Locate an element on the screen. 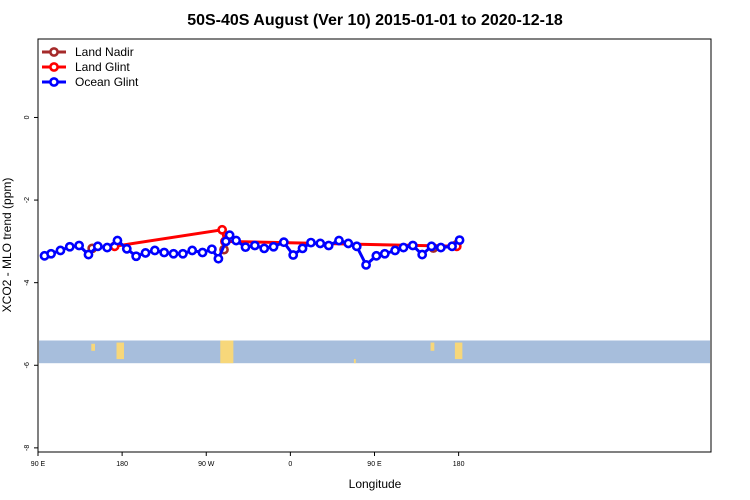  legend-item-land-nadir: Land Nadir is located at coordinates (88, 52).